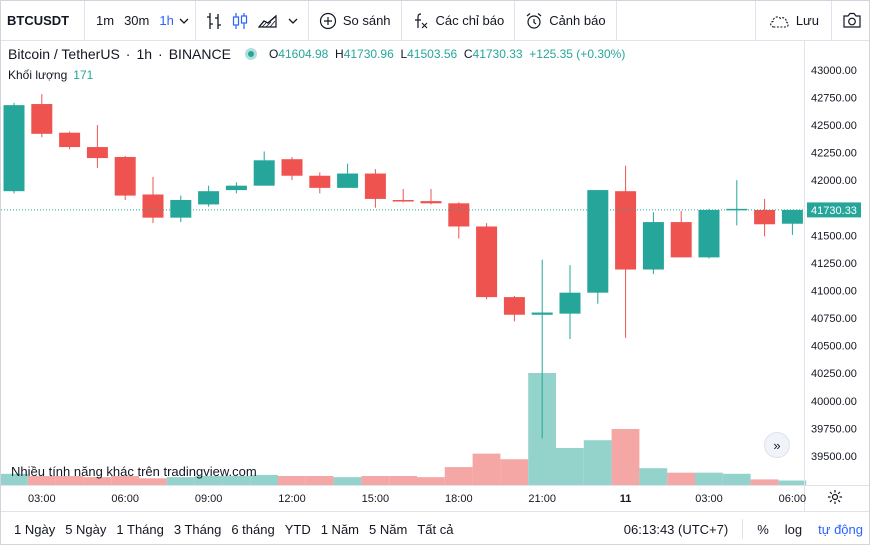 The height and width of the screenshot is (545, 870). What do you see at coordinates (140, 529) in the screenshot?
I see `range-1m: 1 Tháng` at bounding box center [140, 529].